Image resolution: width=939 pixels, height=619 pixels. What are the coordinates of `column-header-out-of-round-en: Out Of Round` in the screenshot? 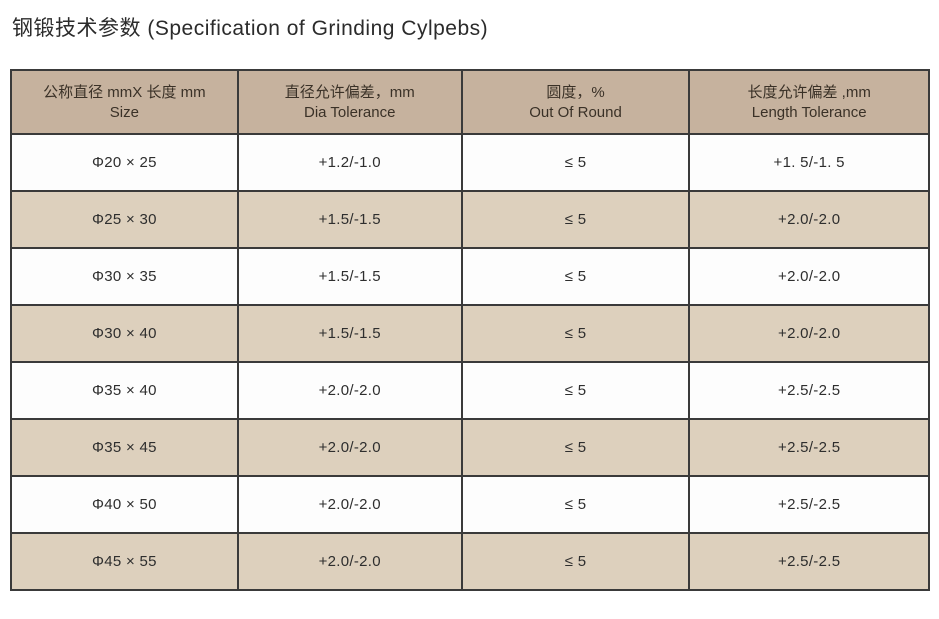 It's located at (575, 112).